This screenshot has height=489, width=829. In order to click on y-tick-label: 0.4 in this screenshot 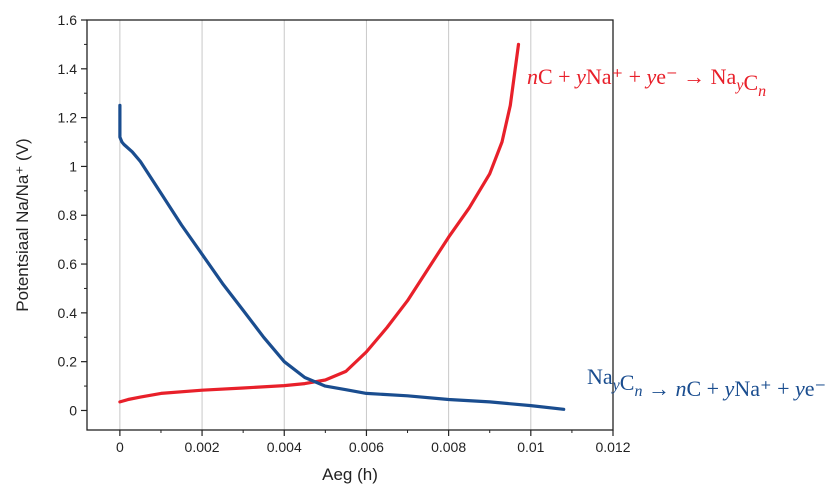, I will do `click(68, 313)`.